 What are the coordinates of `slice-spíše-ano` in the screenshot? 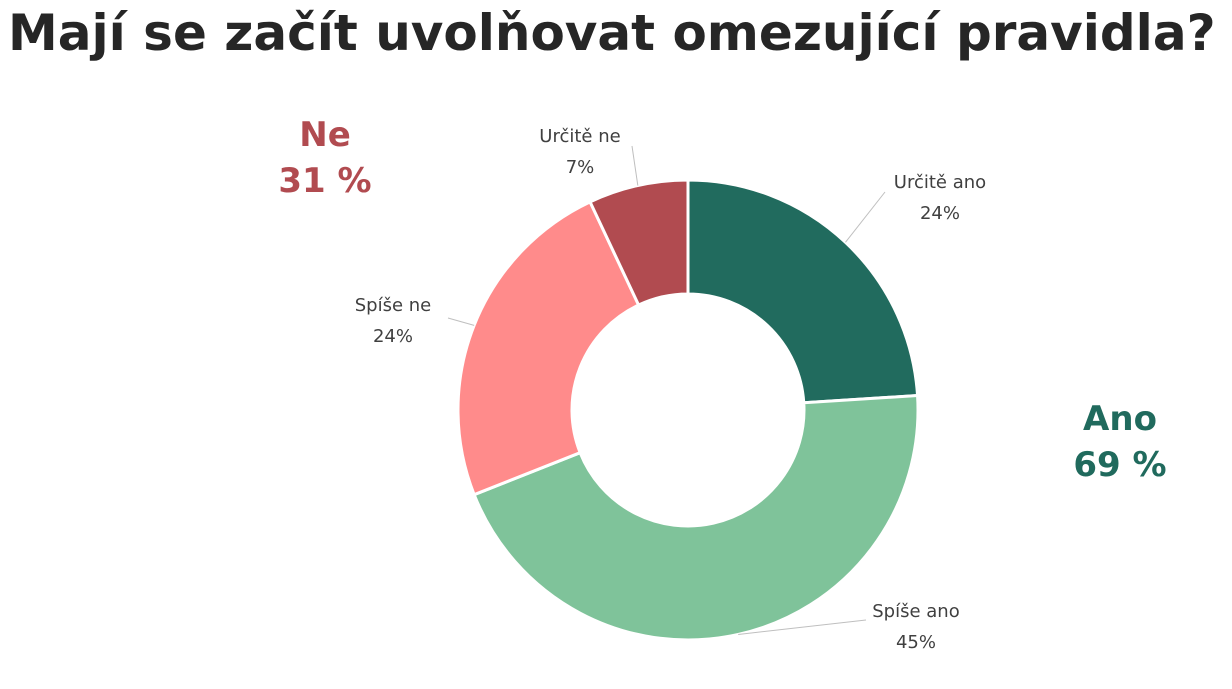 It's located at (696, 517).